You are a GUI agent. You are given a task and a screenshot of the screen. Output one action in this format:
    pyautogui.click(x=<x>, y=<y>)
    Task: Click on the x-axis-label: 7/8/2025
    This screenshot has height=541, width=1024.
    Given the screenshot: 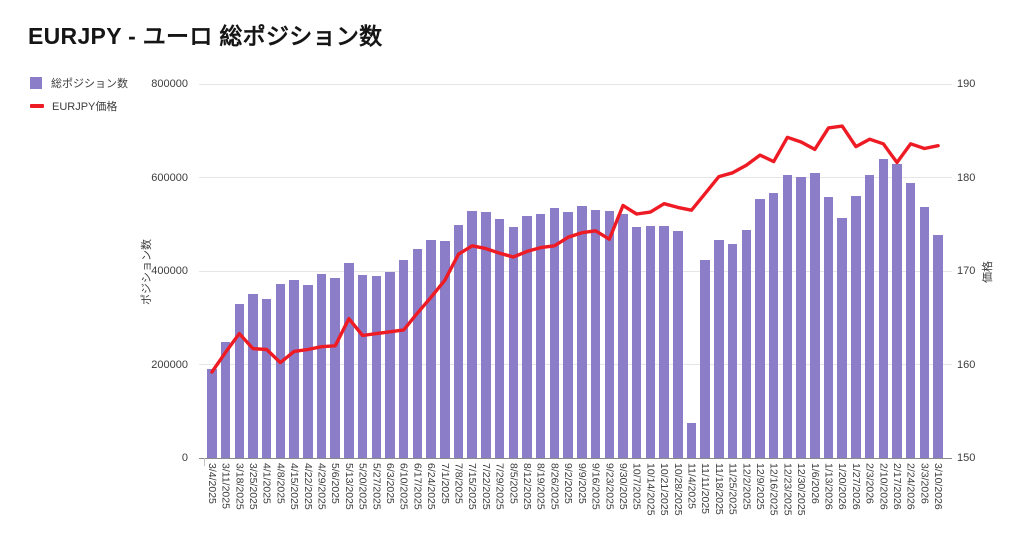 What is the action you would take?
    pyautogui.click(x=458, y=483)
    